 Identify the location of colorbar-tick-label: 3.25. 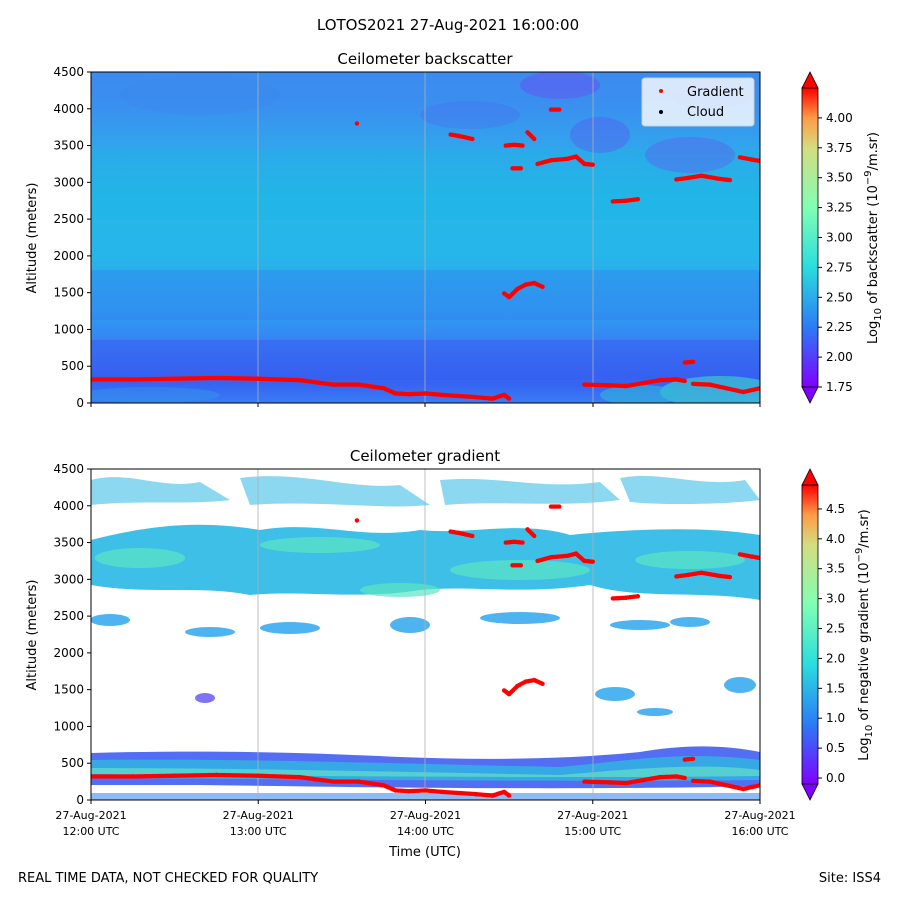
(839, 208).